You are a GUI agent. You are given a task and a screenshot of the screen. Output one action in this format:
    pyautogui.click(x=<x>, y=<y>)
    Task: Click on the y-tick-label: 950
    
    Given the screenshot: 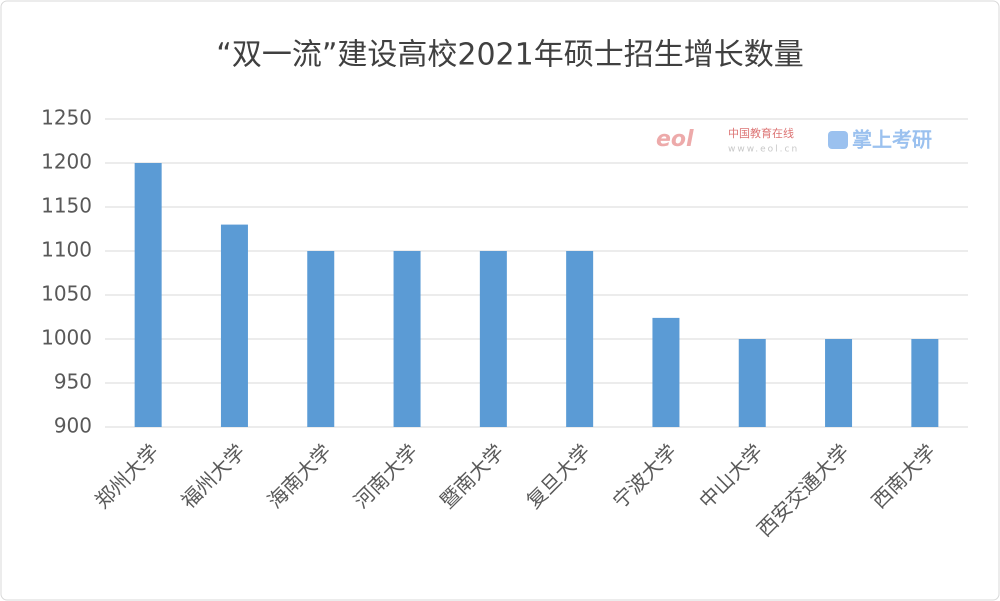 What is the action you would take?
    pyautogui.click(x=73, y=382)
    